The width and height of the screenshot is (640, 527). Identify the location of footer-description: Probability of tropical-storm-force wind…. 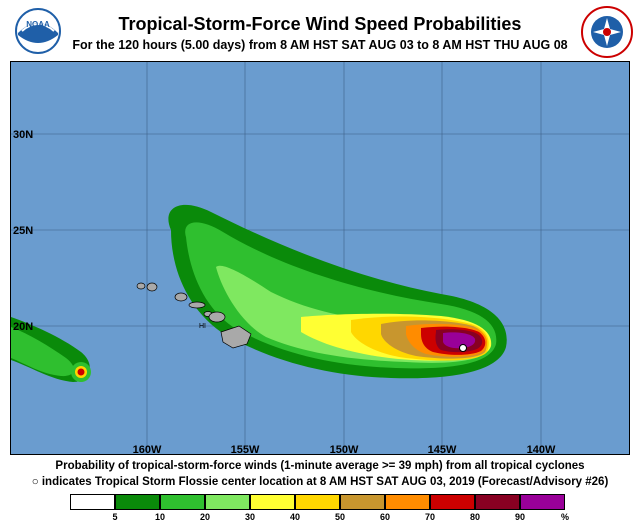
(320, 466).